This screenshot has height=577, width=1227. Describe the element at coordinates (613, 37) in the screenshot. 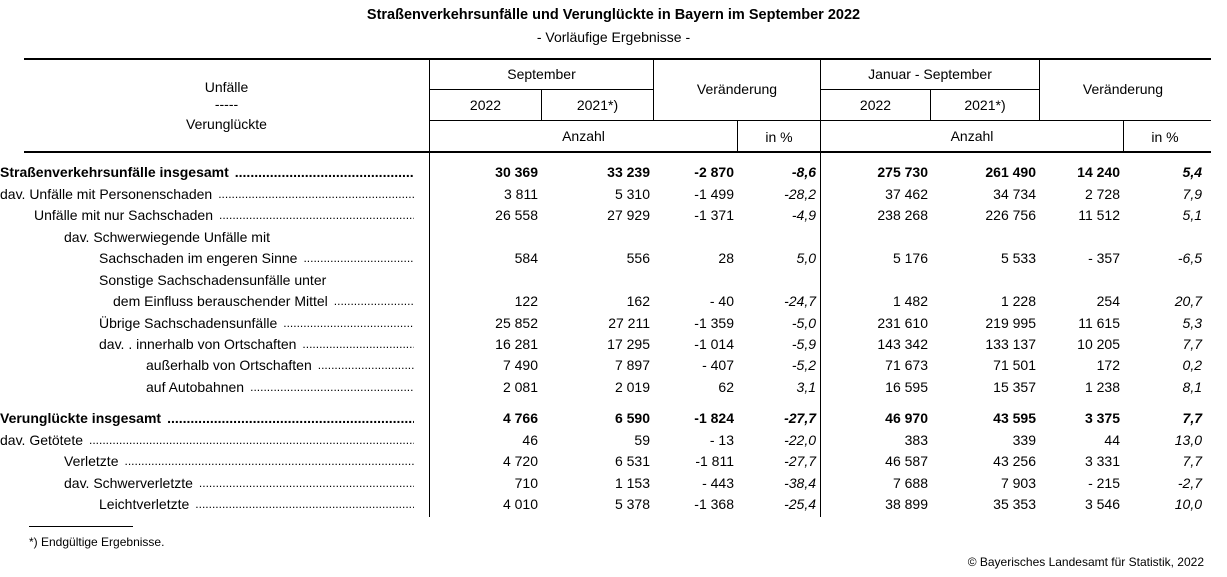

I see `page-subtitle: - Vorläufige Ergebnisse -` at that location.